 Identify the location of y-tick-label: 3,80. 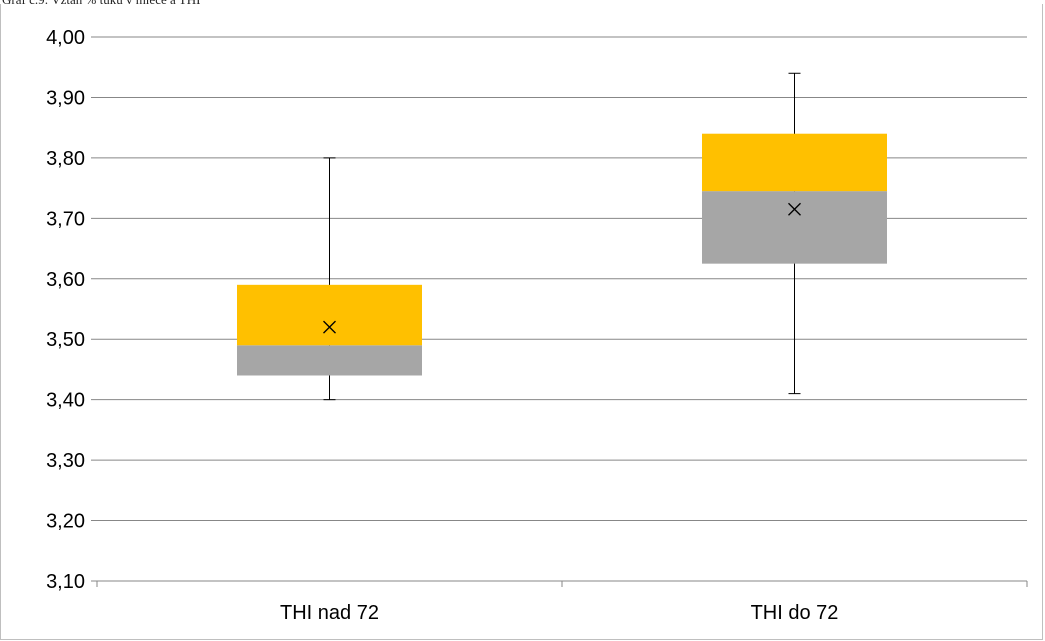
(65, 159).